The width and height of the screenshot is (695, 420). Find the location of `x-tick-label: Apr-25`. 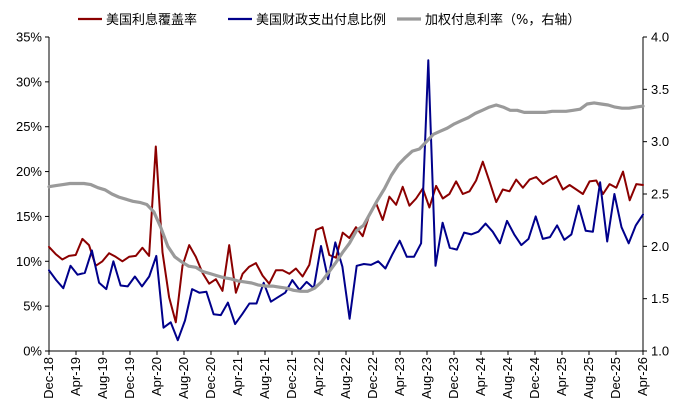

x-tick-label: Apr-25 is located at coordinates (561, 376).